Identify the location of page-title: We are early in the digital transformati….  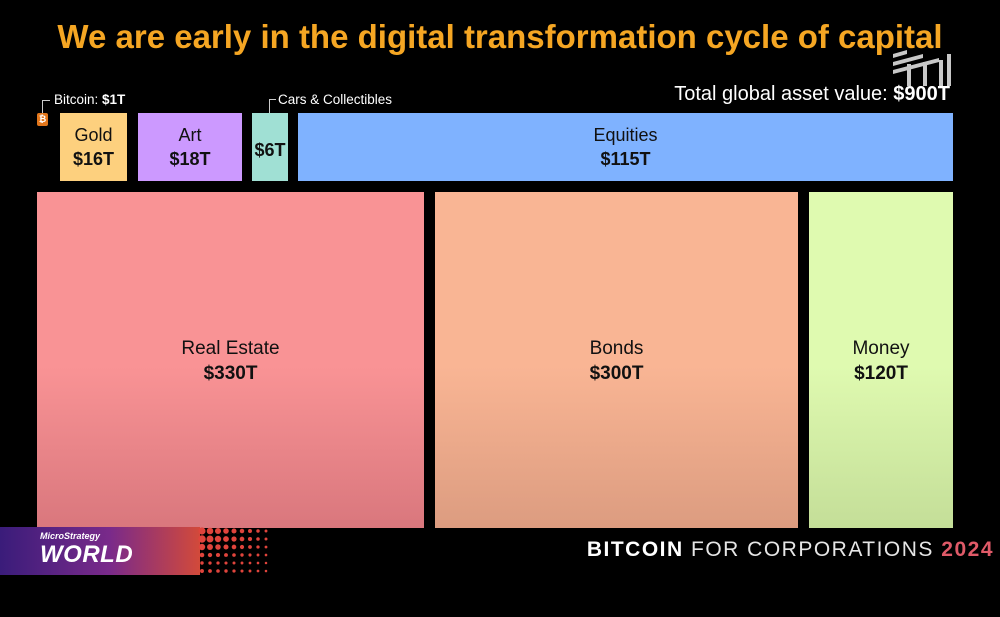
(500, 36).